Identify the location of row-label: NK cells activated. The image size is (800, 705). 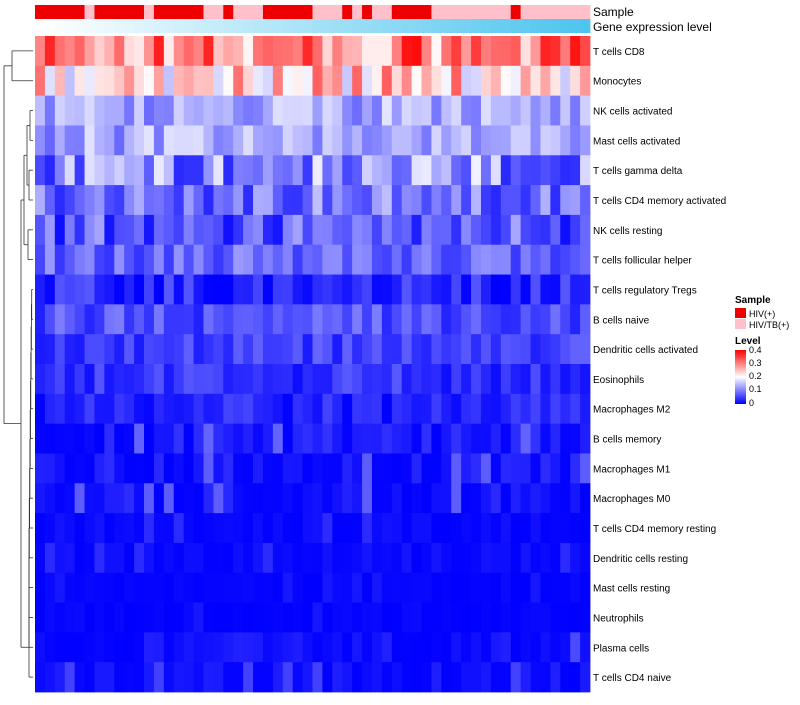
(632, 112).